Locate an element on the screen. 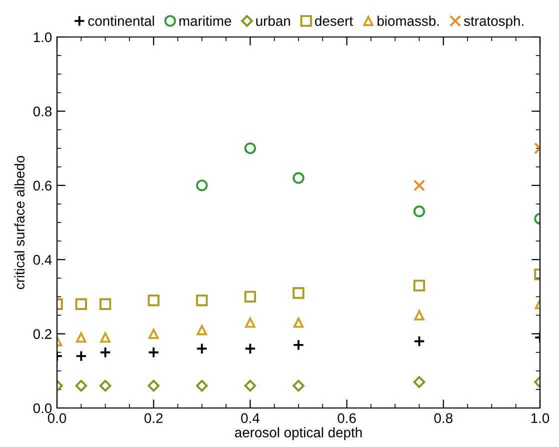  legend-label: stratosph. is located at coordinates (494, 22).